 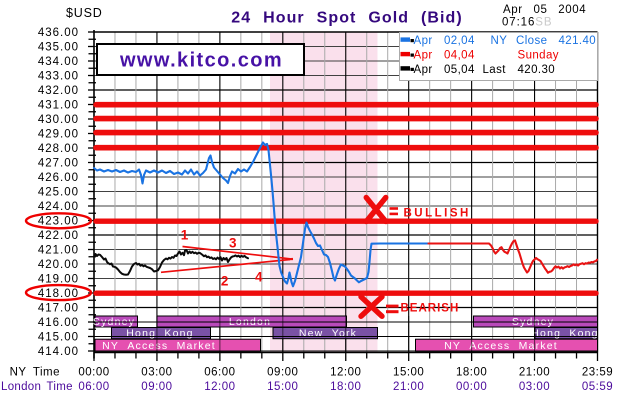 What do you see at coordinates (58, 207) in the screenshot?
I see `svg-text: 424.00` at bounding box center [58, 207].